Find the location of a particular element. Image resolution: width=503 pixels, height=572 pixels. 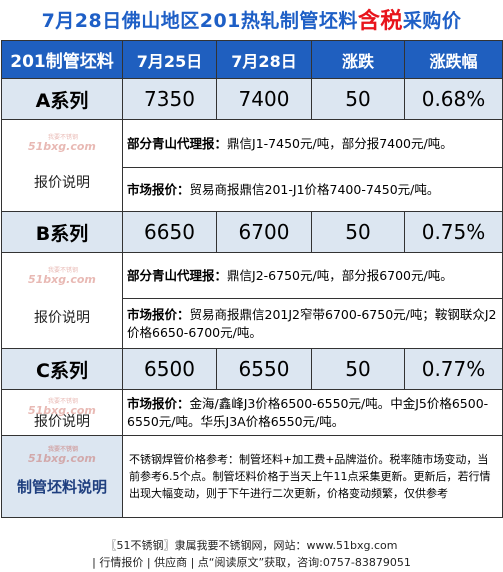

market-quote: 市场报价：贸易商报鼎信201-J1价格7400-7450元/吨。 is located at coordinates (312, 189).